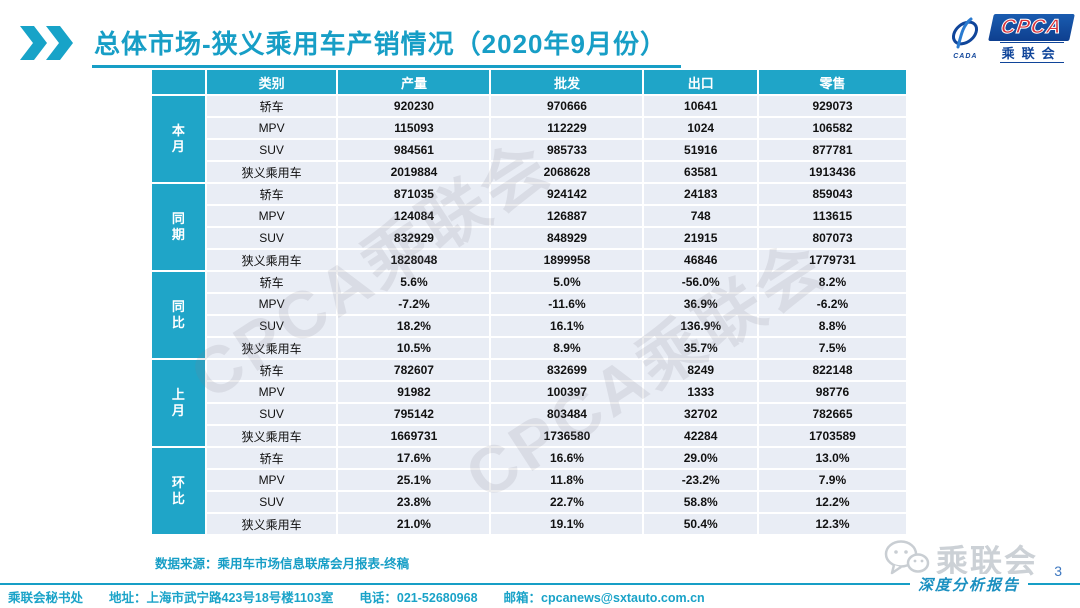 This screenshot has height=608, width=1080. Describe the element at coordinates (700, 128) in the screenshot. I see `value-cell: 1024` at that location.